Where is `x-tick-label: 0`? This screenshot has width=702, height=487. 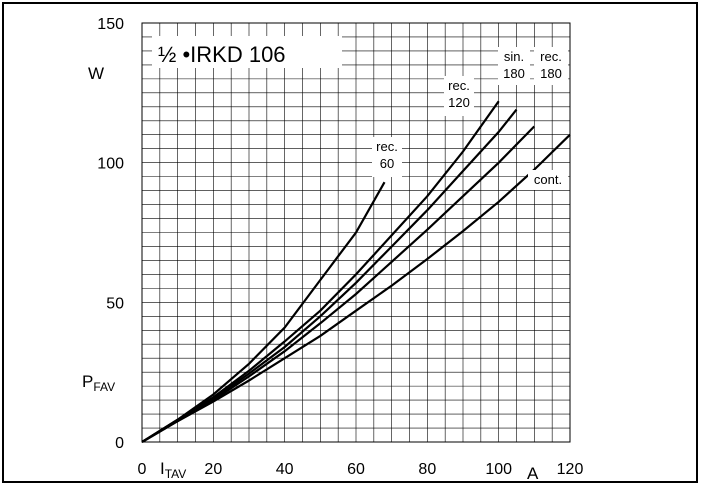
x-tick-label: 0 is located at coordinates (142, 469).